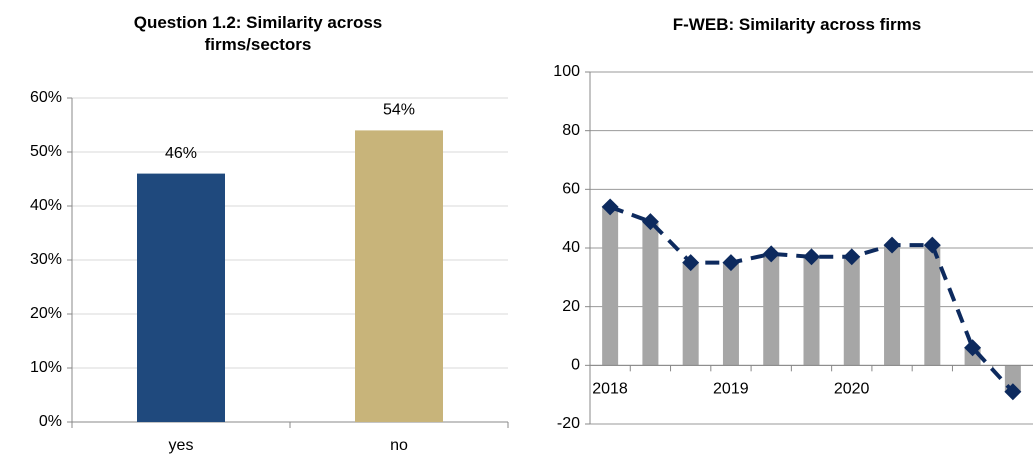 This screenshot has width=1033, height=456. I want to click on y-tick-label: 60%, so click(46, 97).